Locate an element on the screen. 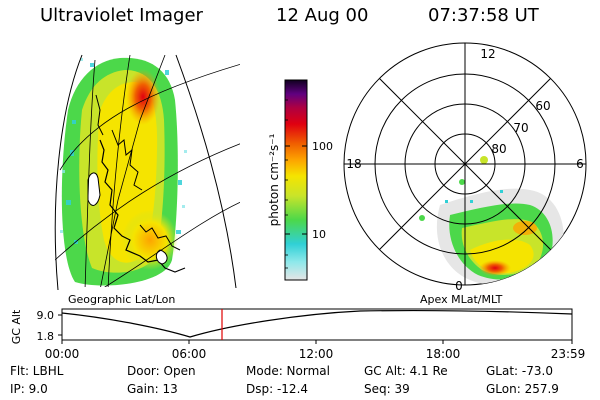 This screenshot has height=400, width=600. door-status: Door: Open is located at coordinates (161, 371).